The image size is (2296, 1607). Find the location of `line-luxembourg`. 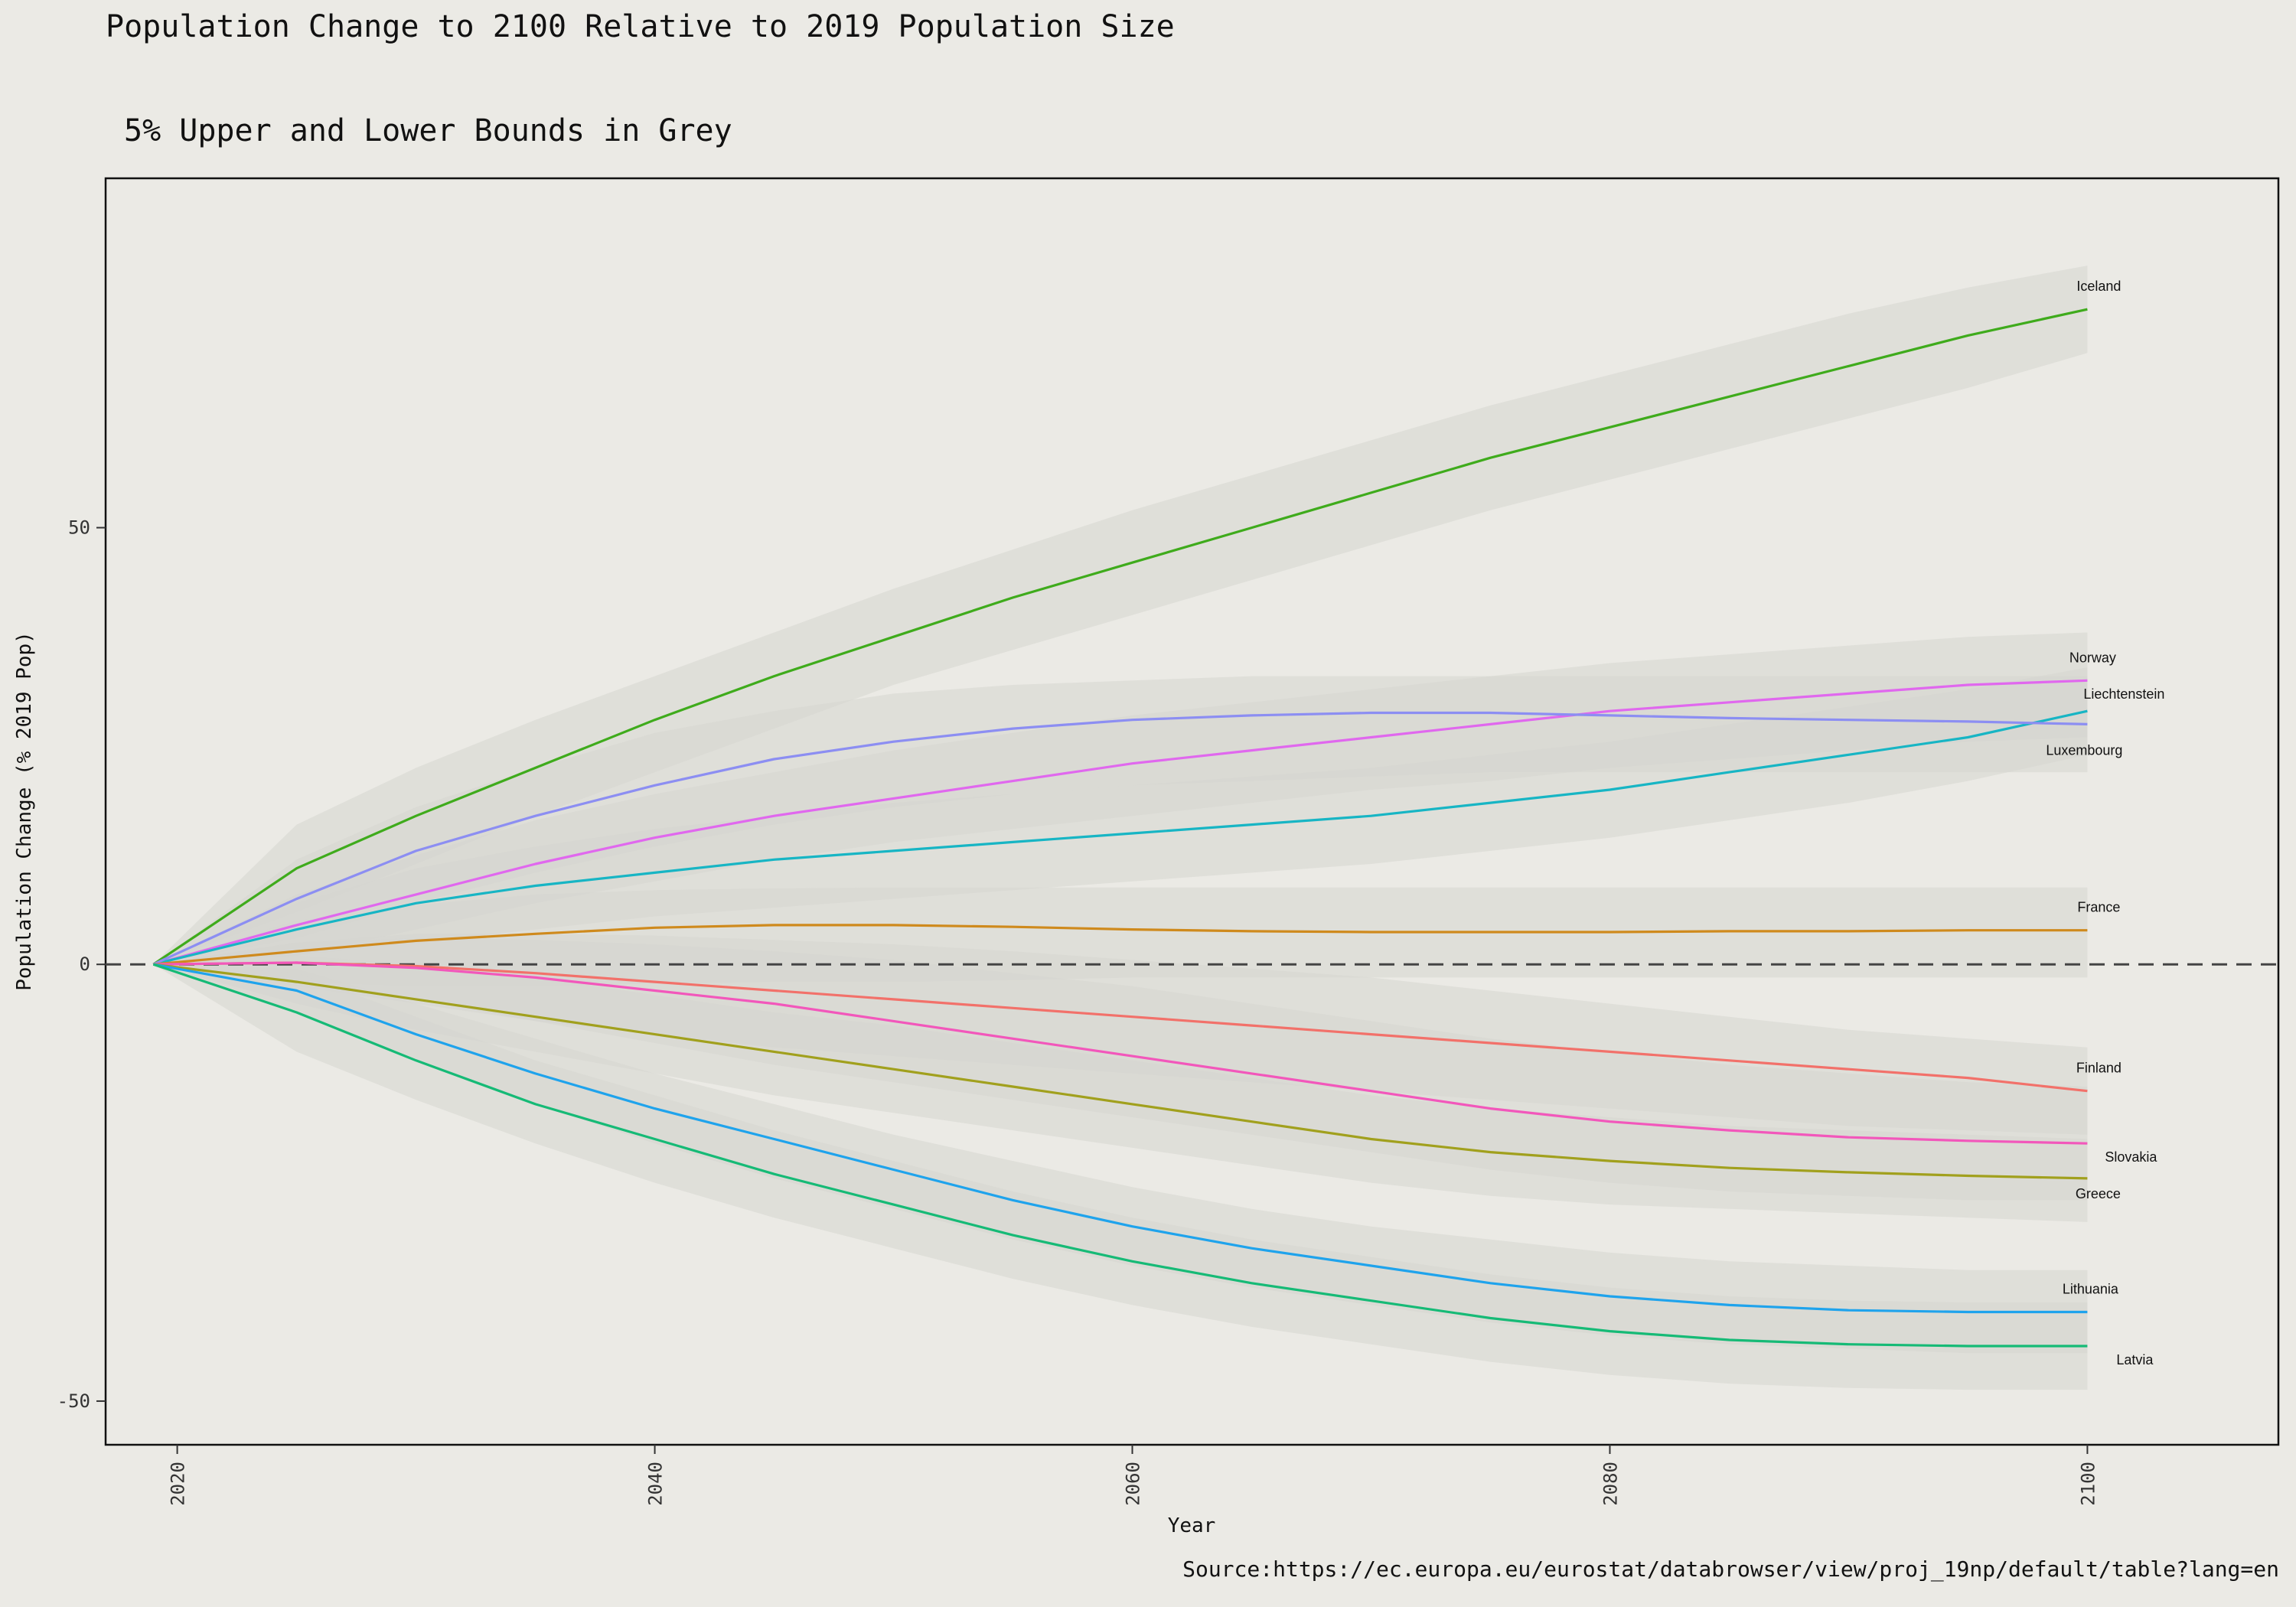

line-luxembourg is located at coordinates (1120, 838).